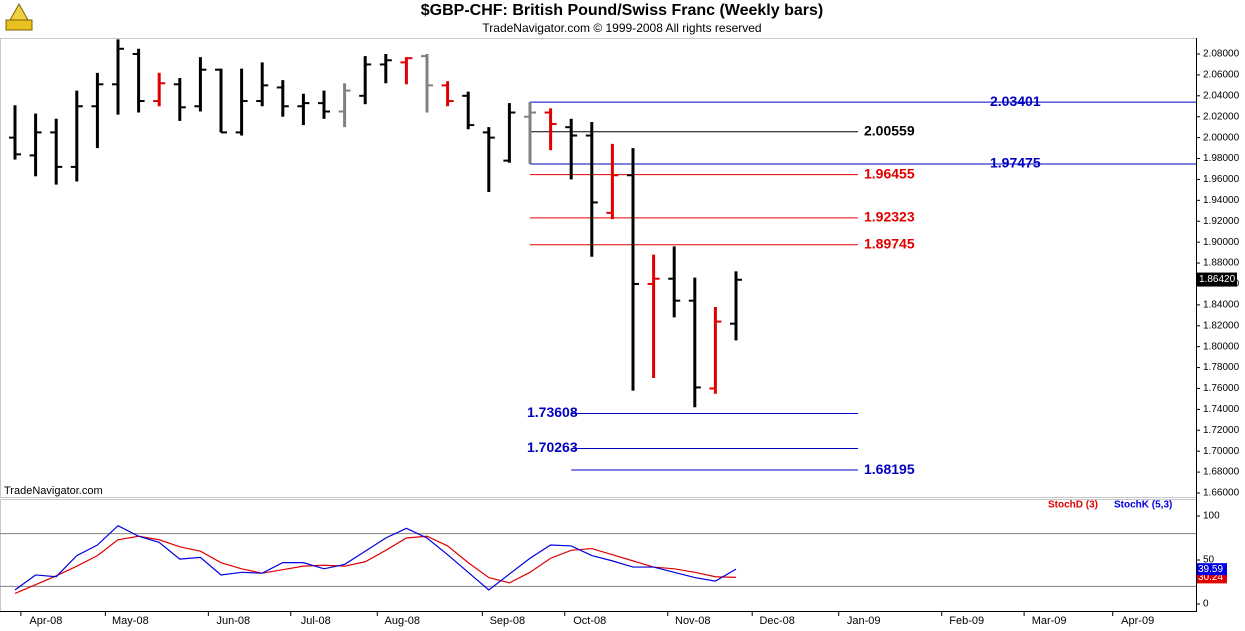 This screenshot has width=1245, height=631. I want to click on y-tick-label: 1.82000, so click(1221, 325).